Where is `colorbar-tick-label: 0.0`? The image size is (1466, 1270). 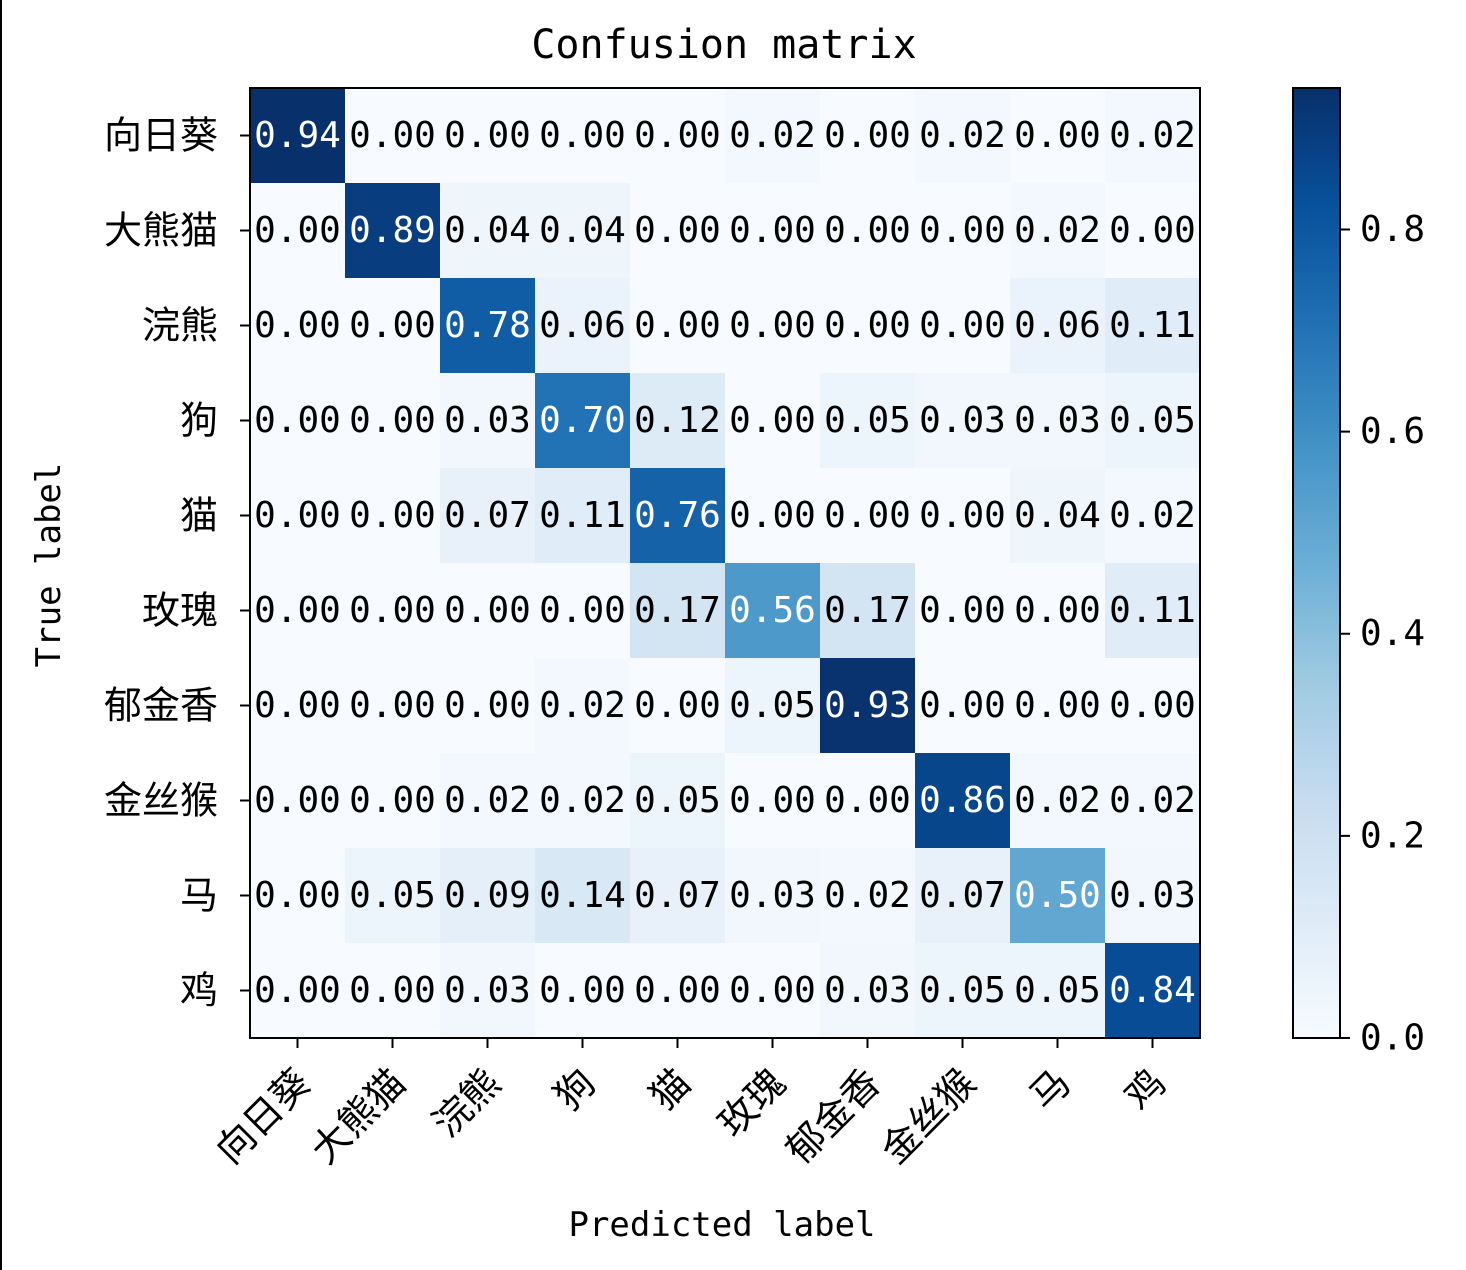
colorbar-tick-label: 0.0 is located at coordinates (1392, 1038).